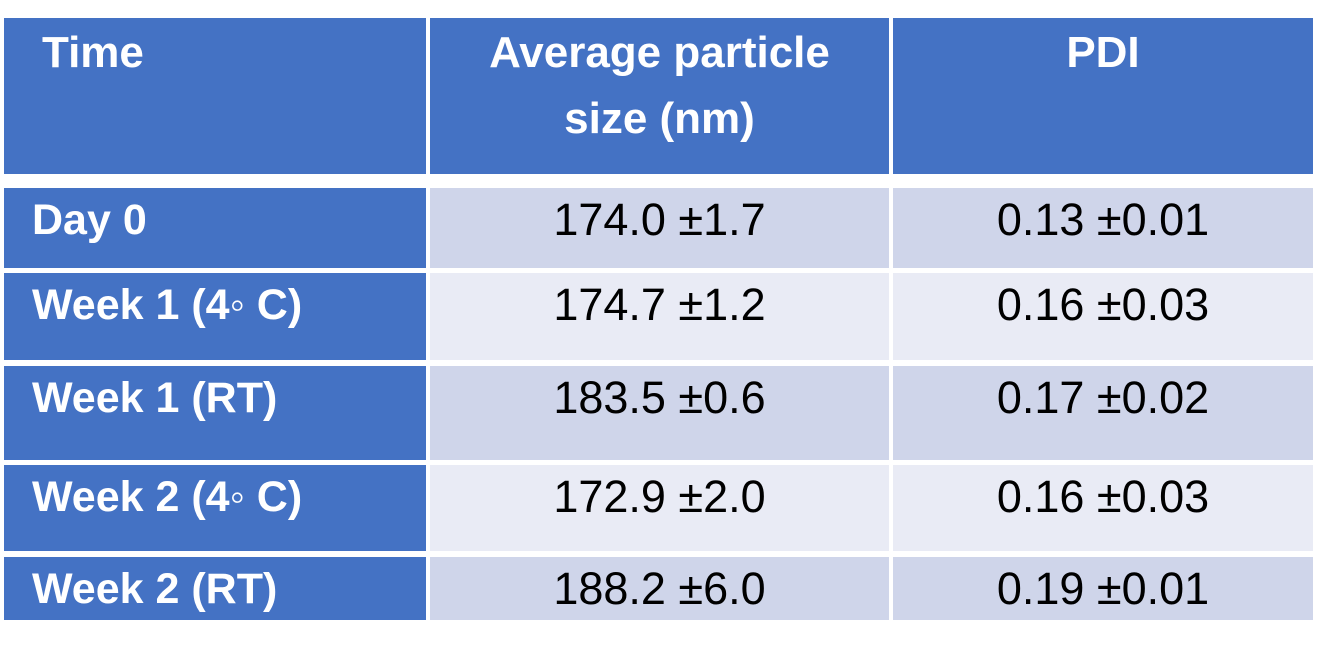  Describe the element at coordinates (155, 589) in the screenshot. I see `cell-time: Week 2 (RT)` at that location.